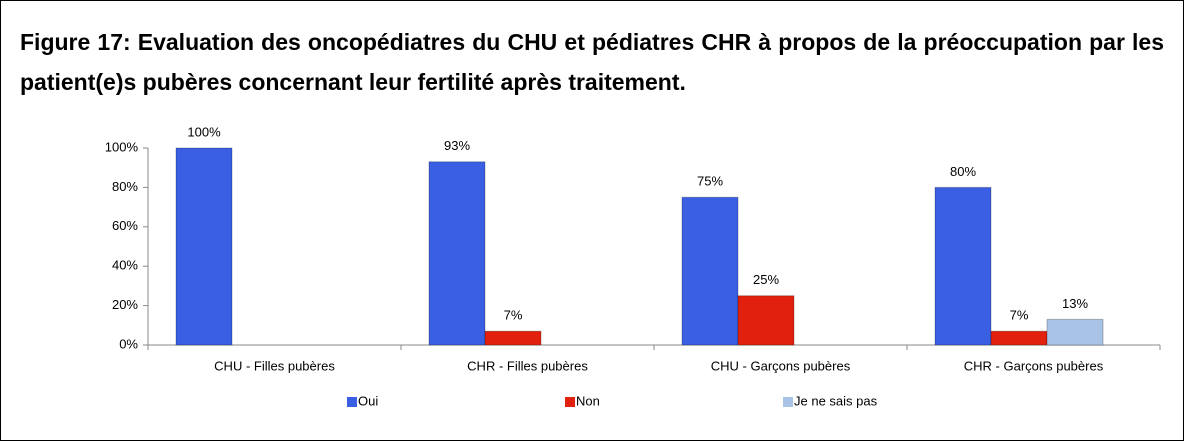  I want to click on x-tick-label: CHU - Garçons pubères, so click(781, 365).